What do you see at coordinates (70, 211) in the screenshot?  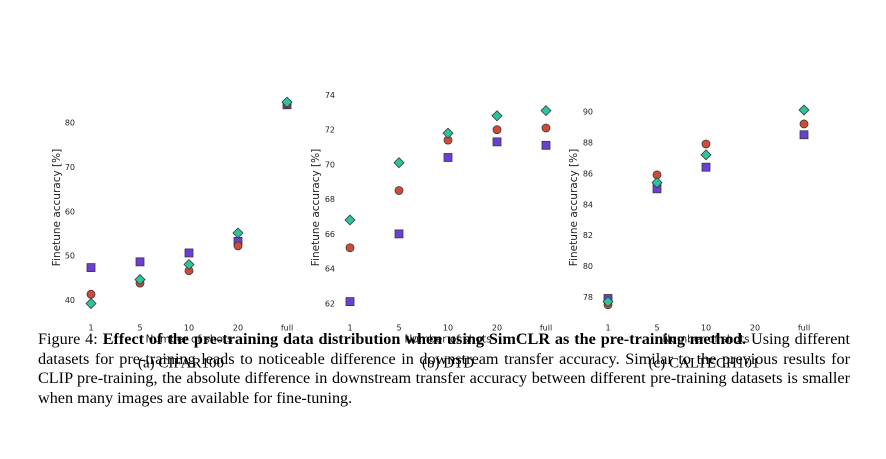 I see `ytick-label-cifar100: 60` at bounding box center [70, 211].